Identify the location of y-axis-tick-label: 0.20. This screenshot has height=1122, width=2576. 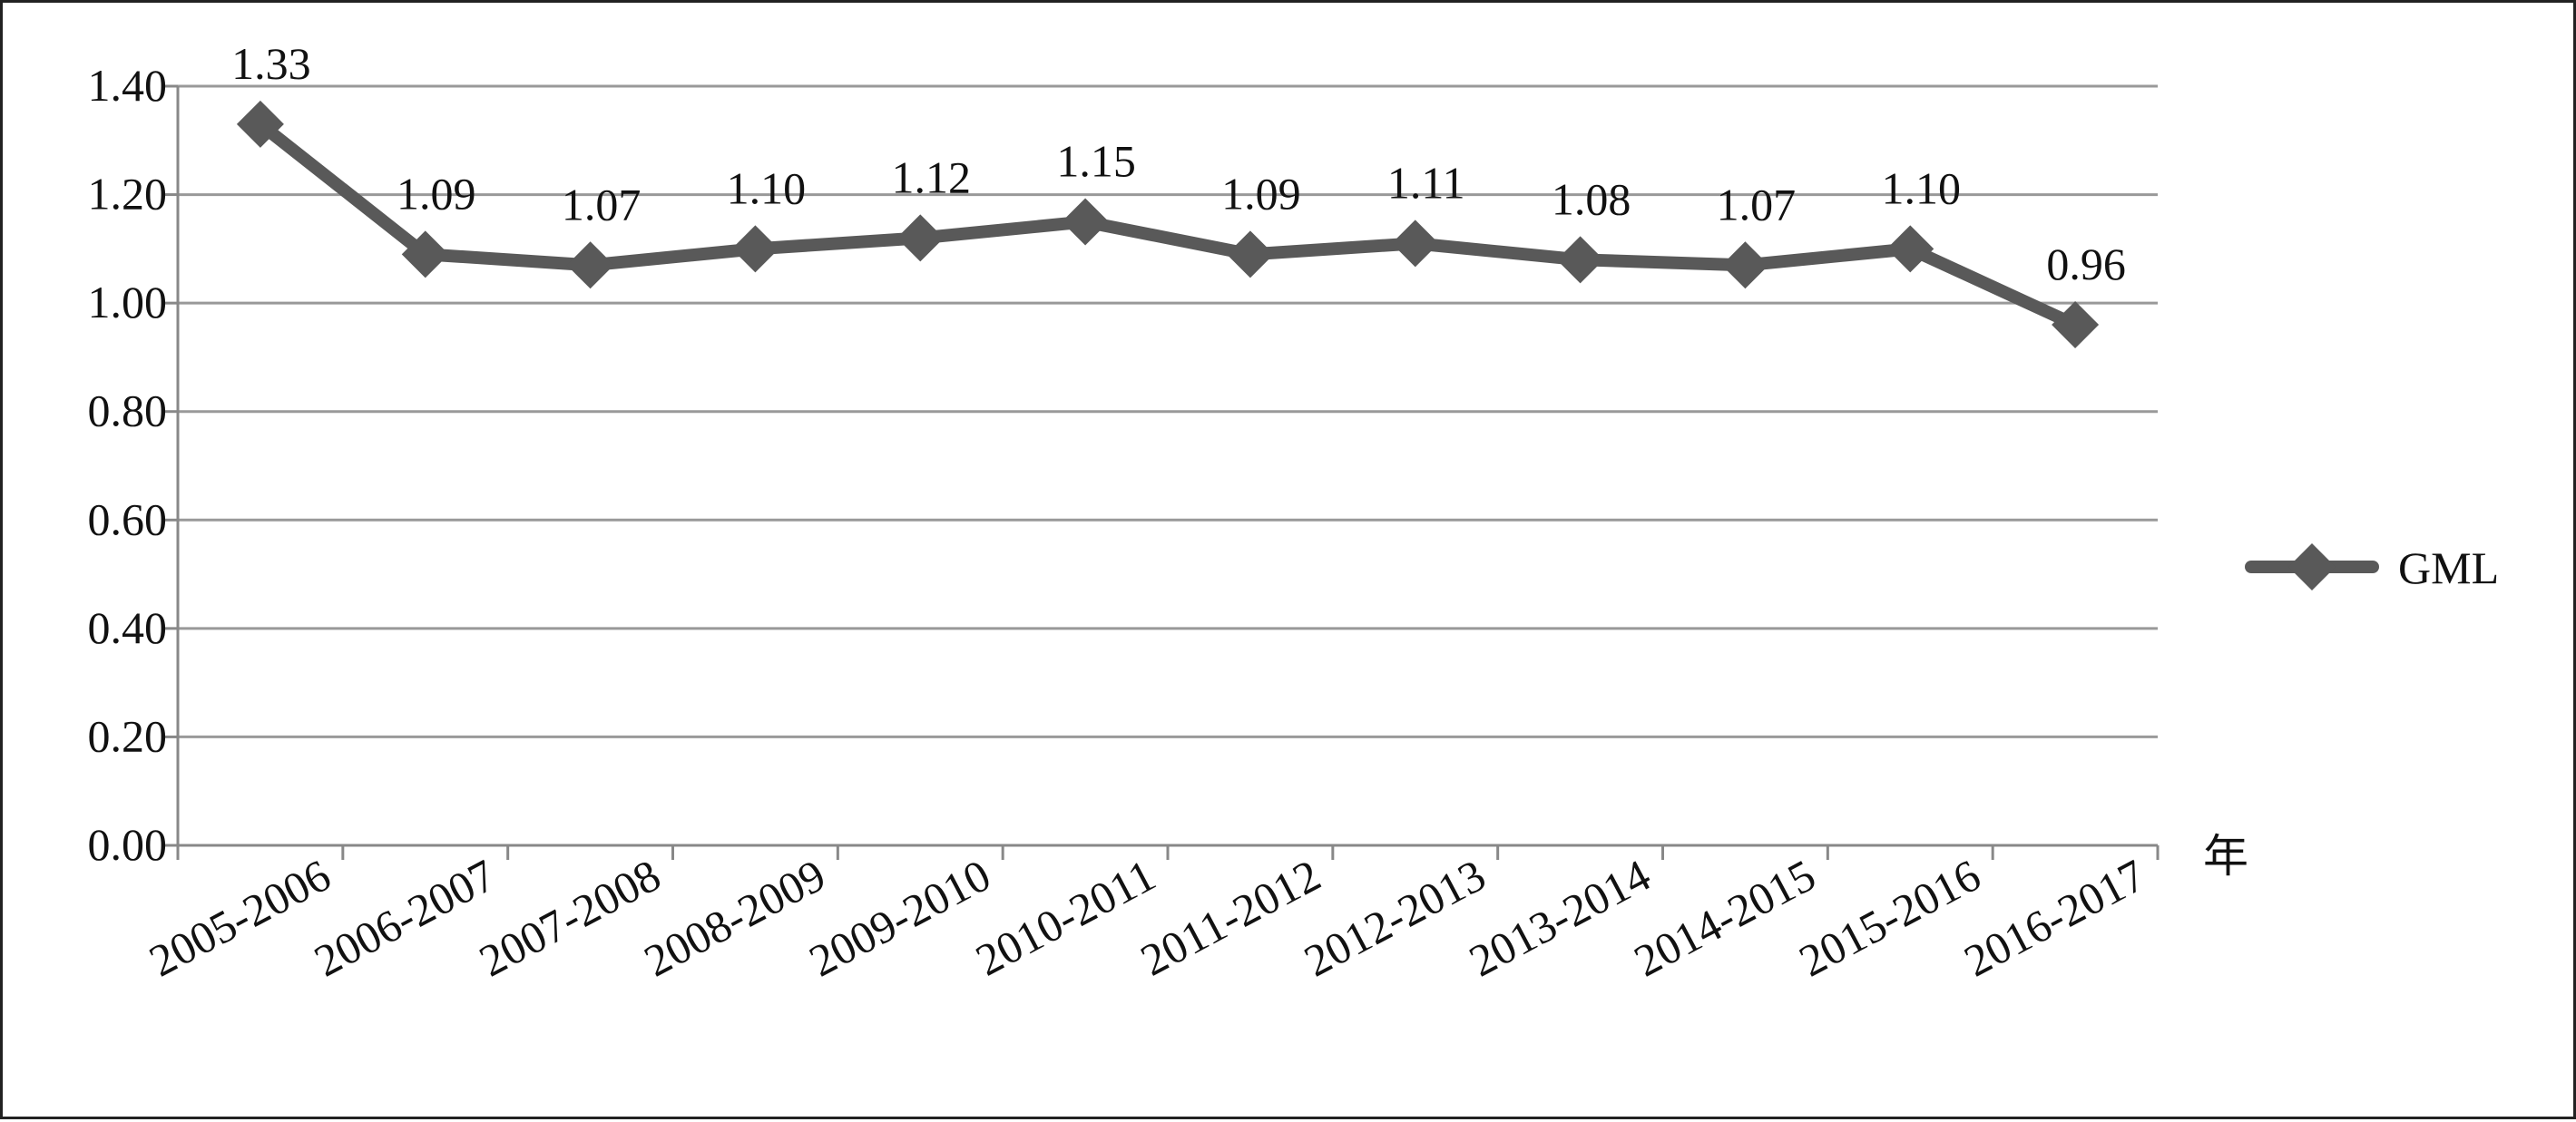
(128, 735).